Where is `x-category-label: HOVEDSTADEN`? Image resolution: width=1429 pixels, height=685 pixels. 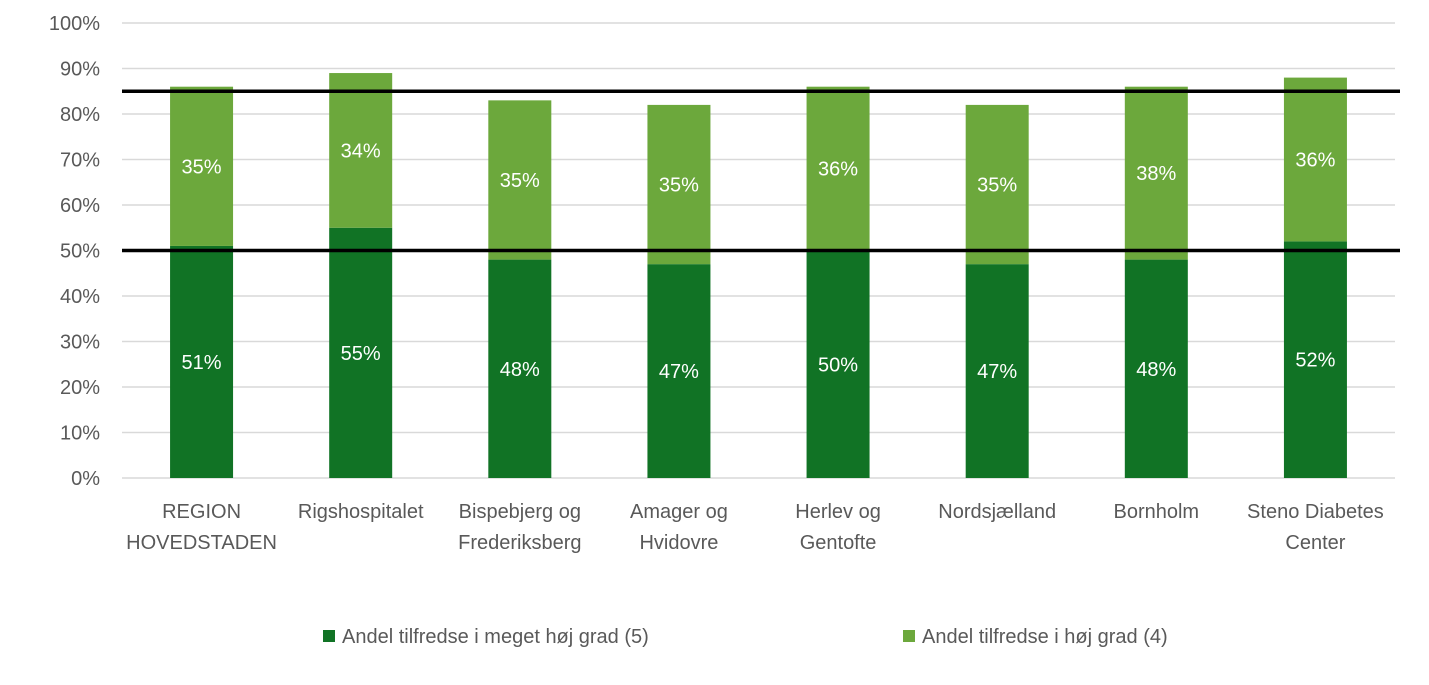
x-category-label: HOVEDSTADEN is located at coordinates (201, 543).